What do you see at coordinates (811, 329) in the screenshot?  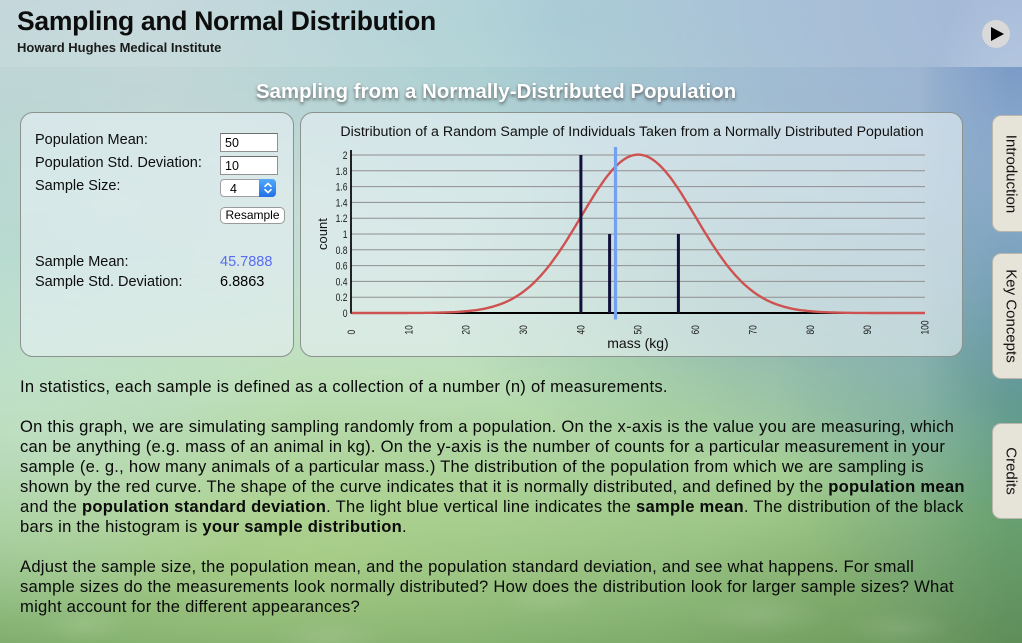 I see `svg-text: 80` at bounding box center [811, 329].